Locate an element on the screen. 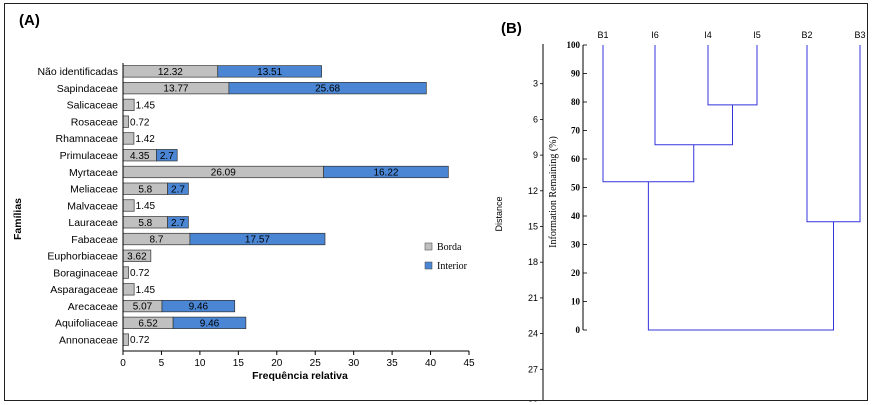  category-label: Arecaceae is located at coordinates (93, 307).